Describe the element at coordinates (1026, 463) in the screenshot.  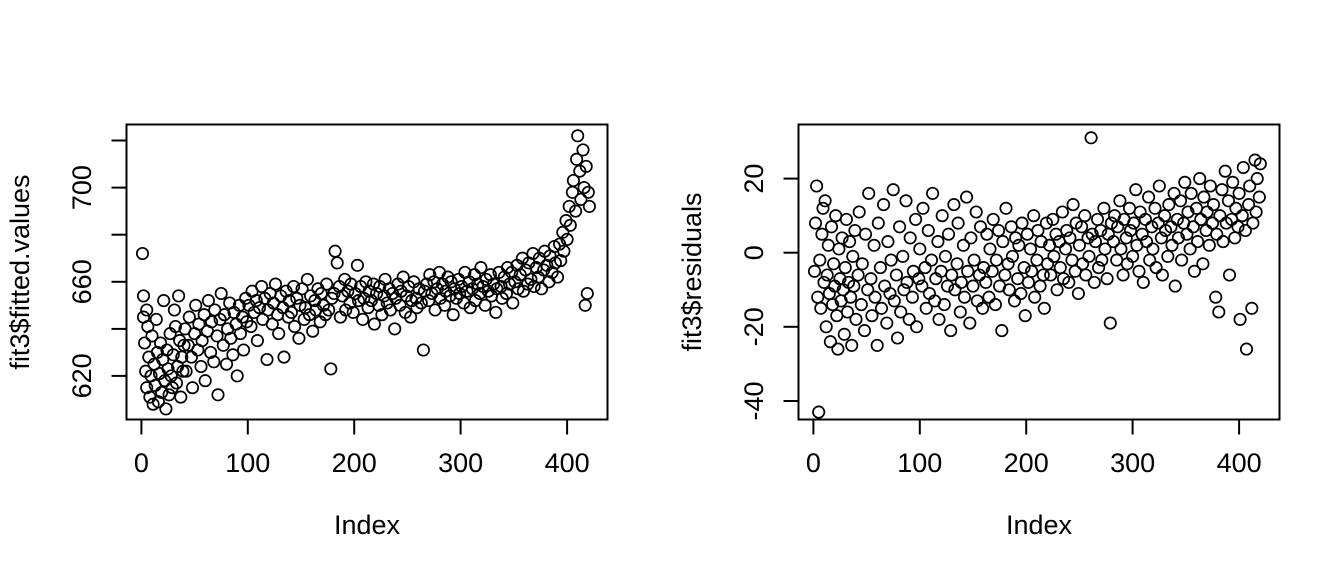
I see `x-tick-label: 200` at that location.